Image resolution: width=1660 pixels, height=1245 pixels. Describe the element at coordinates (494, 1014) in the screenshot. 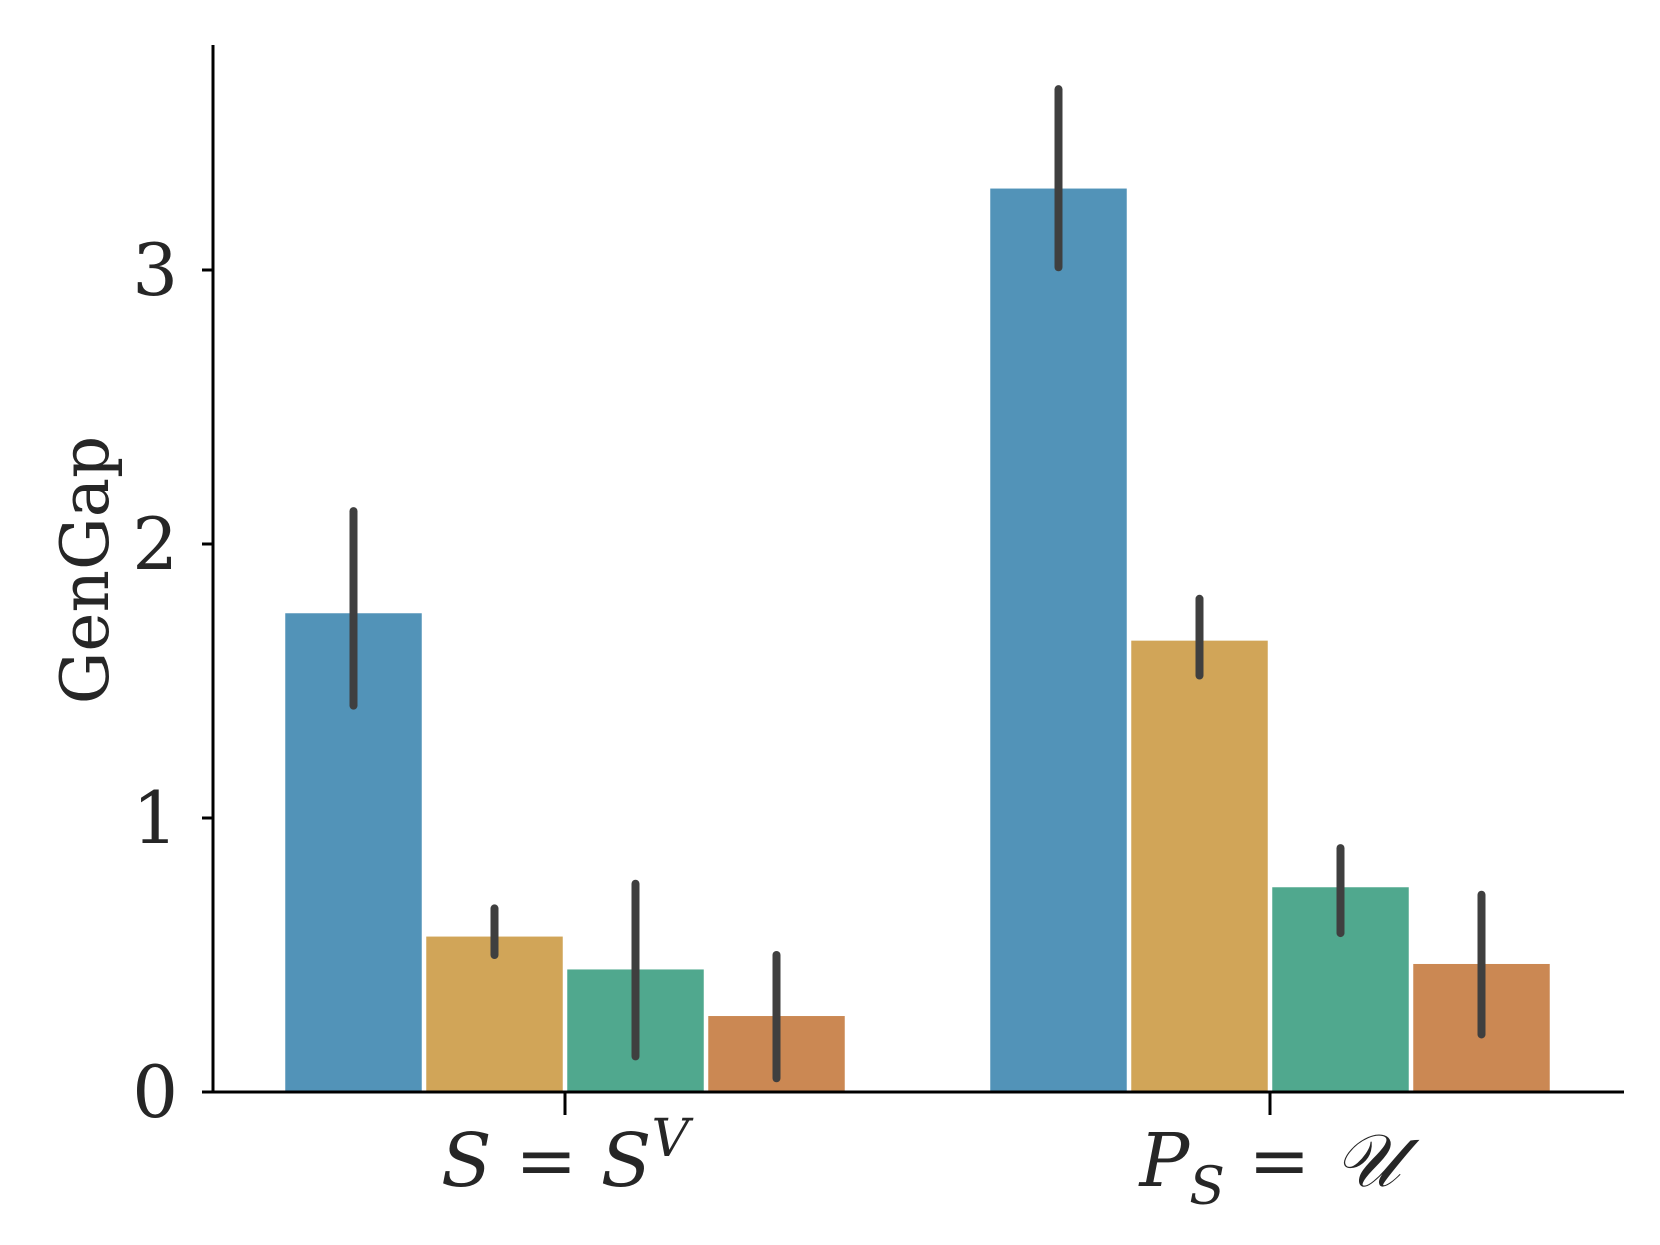

I see `bar-s2-c1` at that location.